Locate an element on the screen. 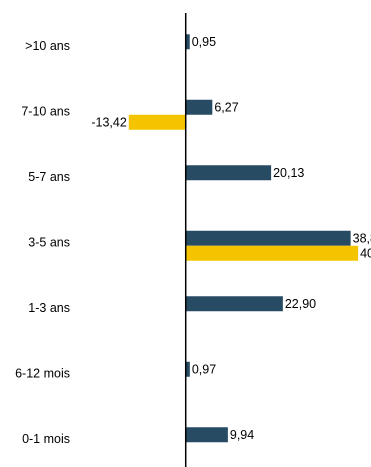 The image size is (371, 467). value-label: 22,90 is located at coordinates (300, 304).